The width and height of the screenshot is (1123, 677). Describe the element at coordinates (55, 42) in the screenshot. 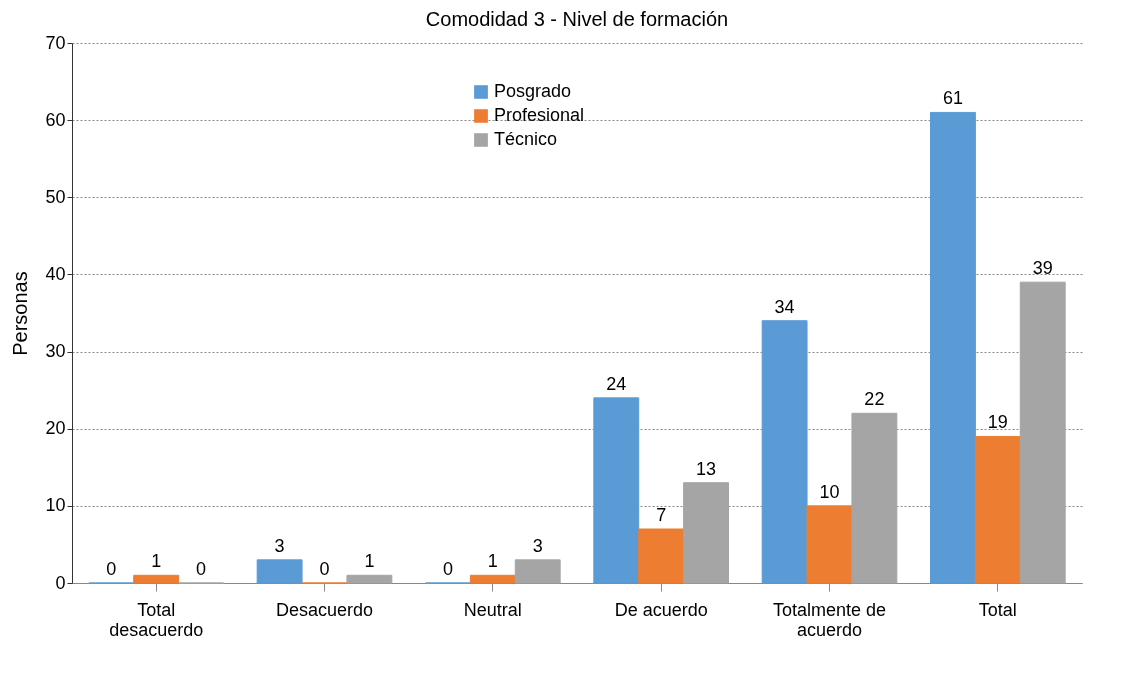

I see `y-tick-label: 70` at that location.